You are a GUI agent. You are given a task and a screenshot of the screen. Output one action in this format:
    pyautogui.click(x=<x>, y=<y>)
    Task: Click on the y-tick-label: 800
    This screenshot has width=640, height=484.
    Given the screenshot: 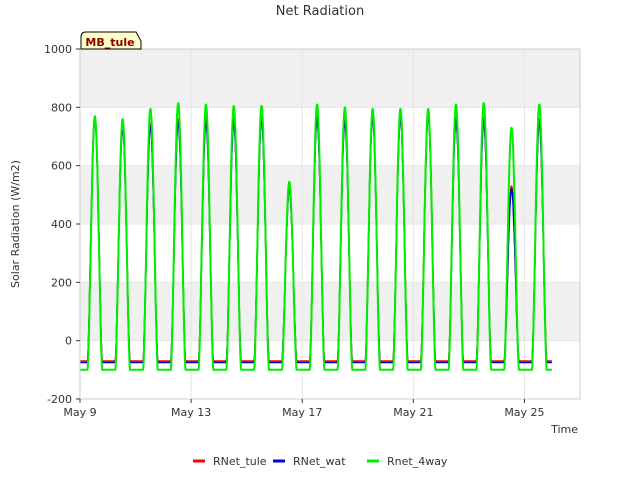 What is the action you would take?
    pyautogui.click(x=61, y=107)
    